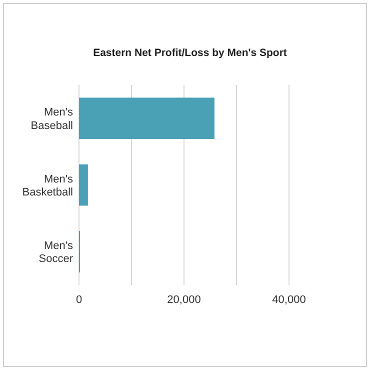 This screenshot has width=370, height=370. I want to click on y-tick-label: Men's Basketball, so click(48, 185).